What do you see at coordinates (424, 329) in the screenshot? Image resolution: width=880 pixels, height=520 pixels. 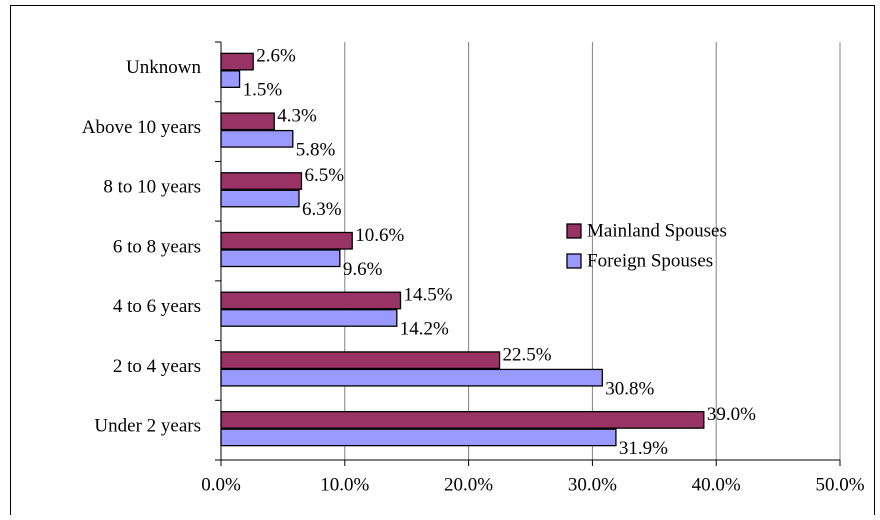 I see `value-label: 14.2%` at bounding box center [424, 329].